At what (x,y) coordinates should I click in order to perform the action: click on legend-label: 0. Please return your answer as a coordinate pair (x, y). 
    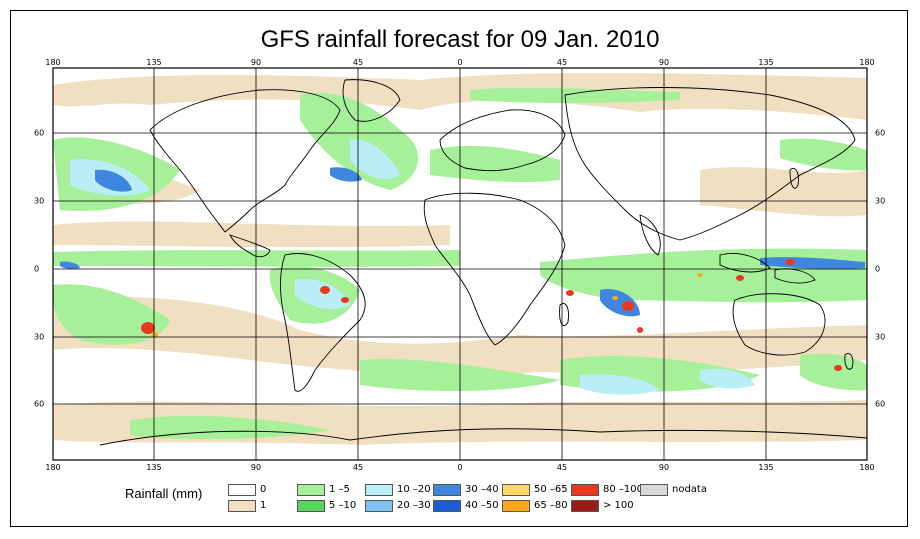
    Looking at the image, I should click on (263, 489).